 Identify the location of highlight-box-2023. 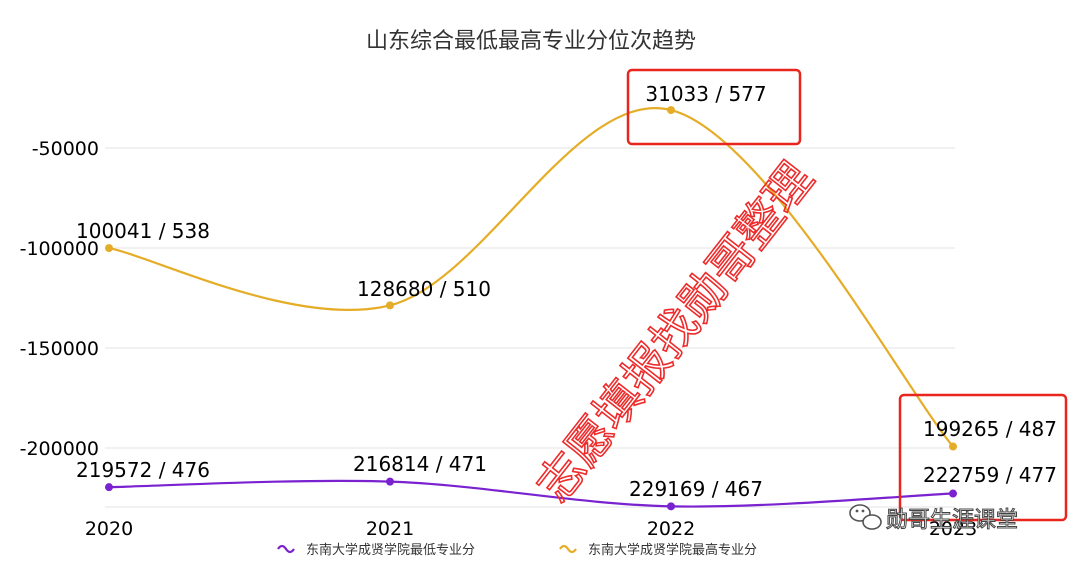
(983, 457).